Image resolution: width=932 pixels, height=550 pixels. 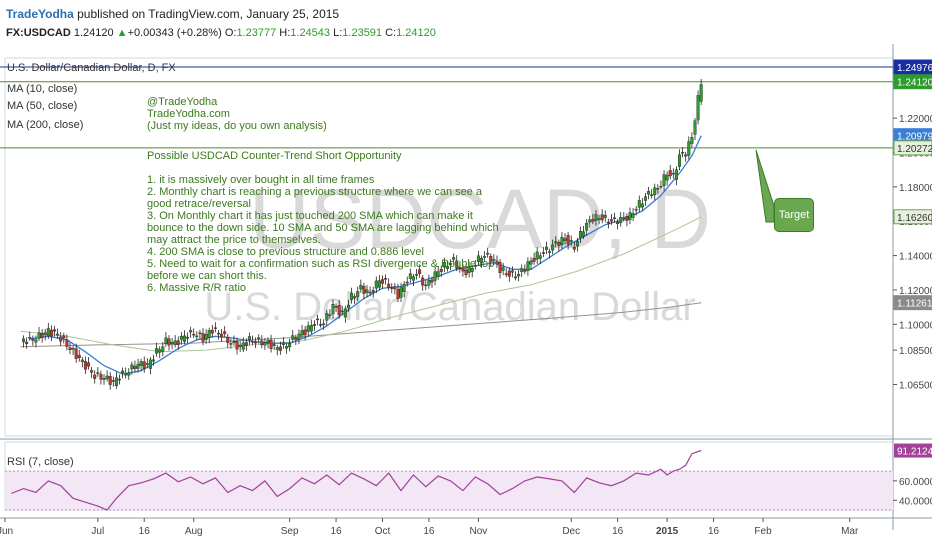 I want to click on low-value: 1.23591, so click(x=362, y=33).